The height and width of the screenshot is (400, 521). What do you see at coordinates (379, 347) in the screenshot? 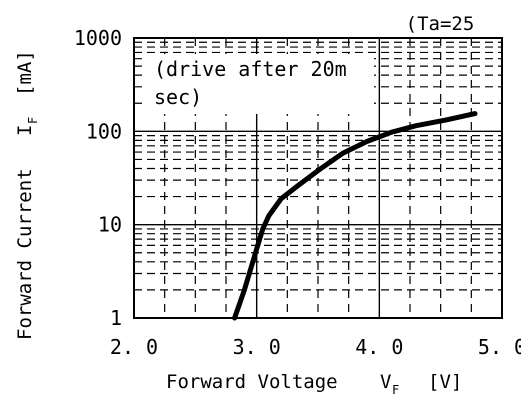
I see `x-tick-label: 4. 0` at bounding box center [379, 347].